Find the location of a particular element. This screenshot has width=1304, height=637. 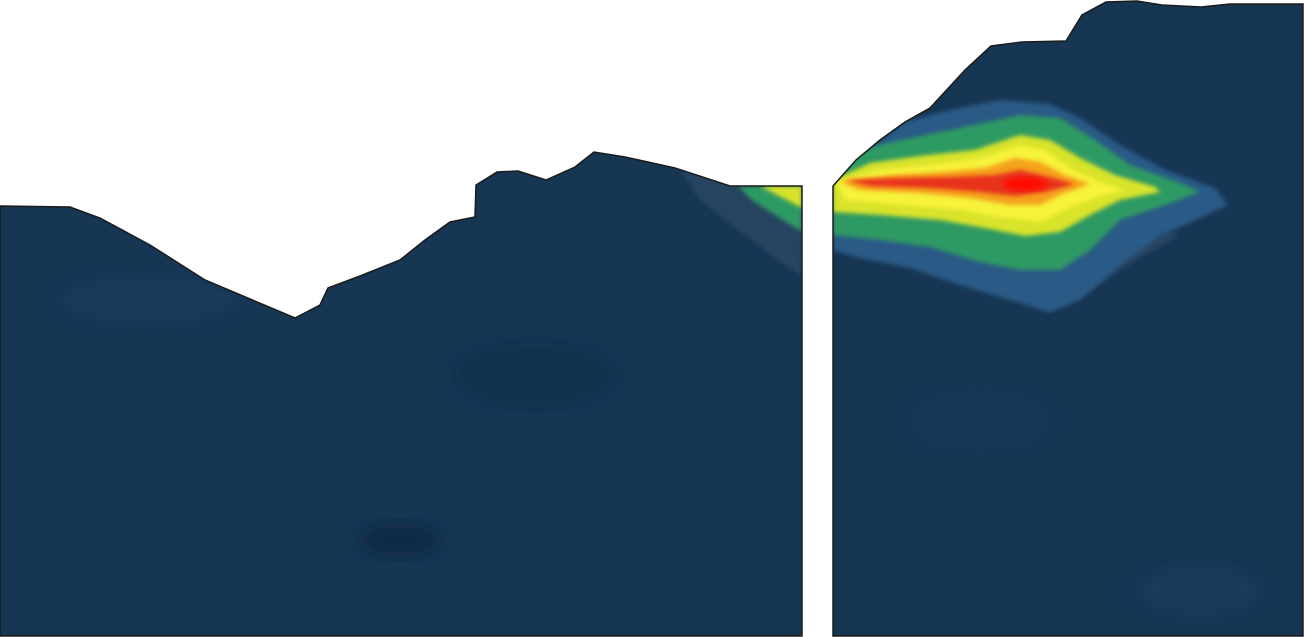

left-yellow-band is located at coordinates (781, 197).